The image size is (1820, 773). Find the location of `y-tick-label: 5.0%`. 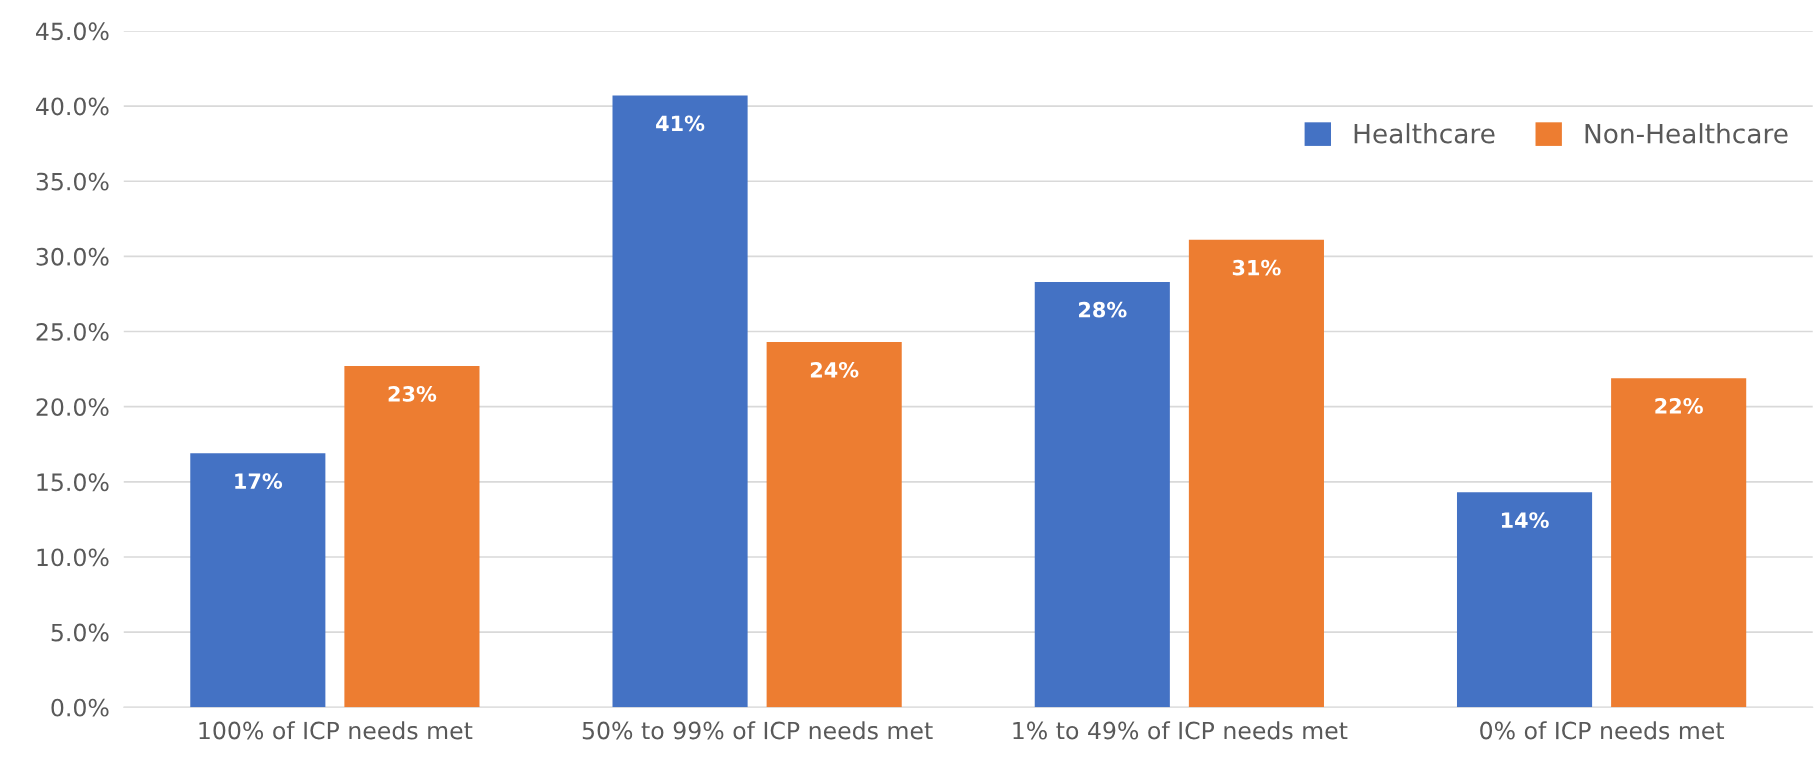

y-tick-label: 5.0% is located at coordinates (80, 632).